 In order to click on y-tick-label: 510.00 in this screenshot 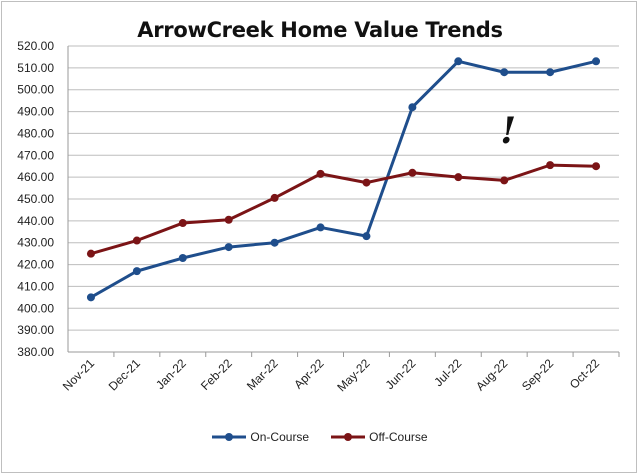, I will do `click(35, 68)`.